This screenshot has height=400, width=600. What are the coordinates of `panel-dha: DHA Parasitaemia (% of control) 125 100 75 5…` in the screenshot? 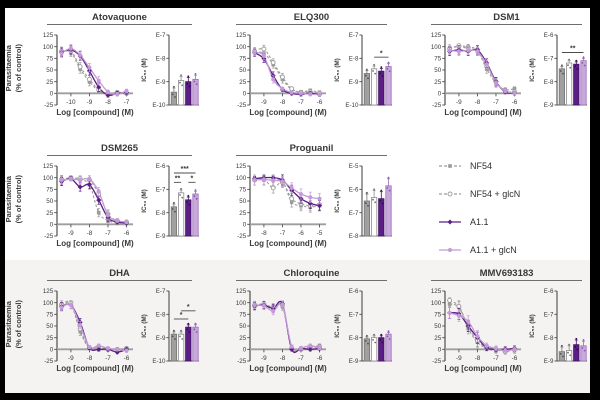 It's located at (102, 330).